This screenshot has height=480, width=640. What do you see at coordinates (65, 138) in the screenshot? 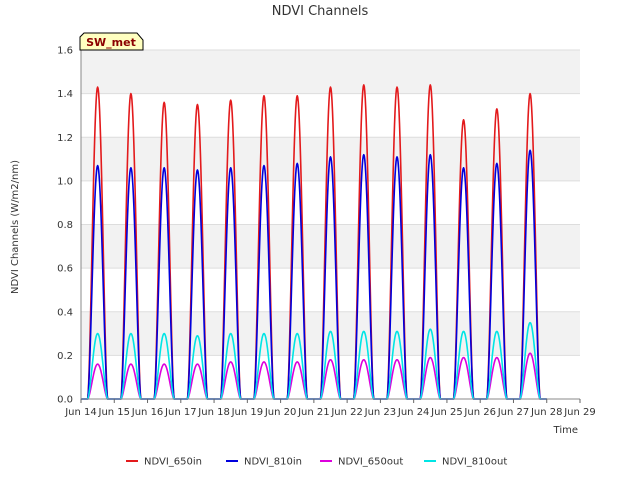
I see `y-tick-label-6: 1.2` at bounding box center [65, 138].